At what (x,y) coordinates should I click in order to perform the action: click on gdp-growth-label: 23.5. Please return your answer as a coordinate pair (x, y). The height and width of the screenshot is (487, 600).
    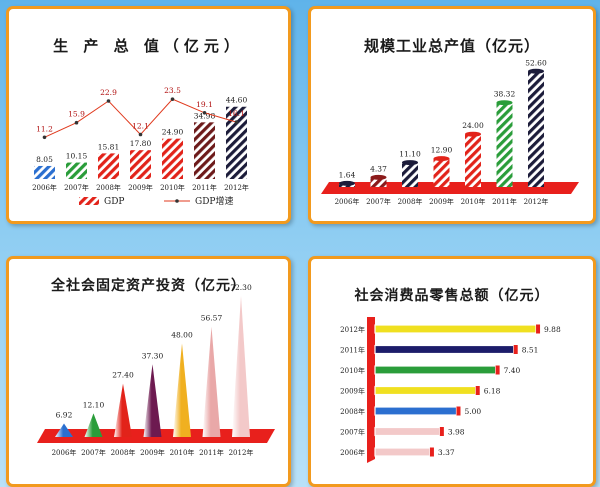
    Looking at the image, I should click on (172, 90).